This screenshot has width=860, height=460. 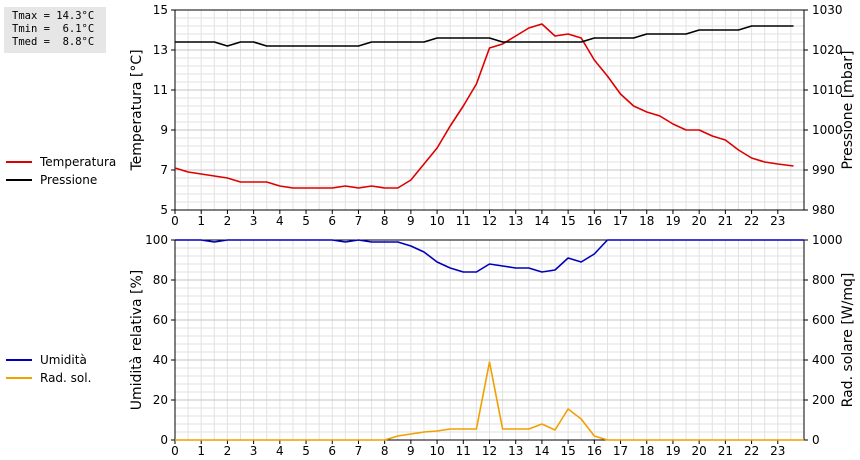 What do you see at coordinates (160, 280) in the screenshot?
I see `y-tick-label-left: 80` at bounding box center [160, 280].